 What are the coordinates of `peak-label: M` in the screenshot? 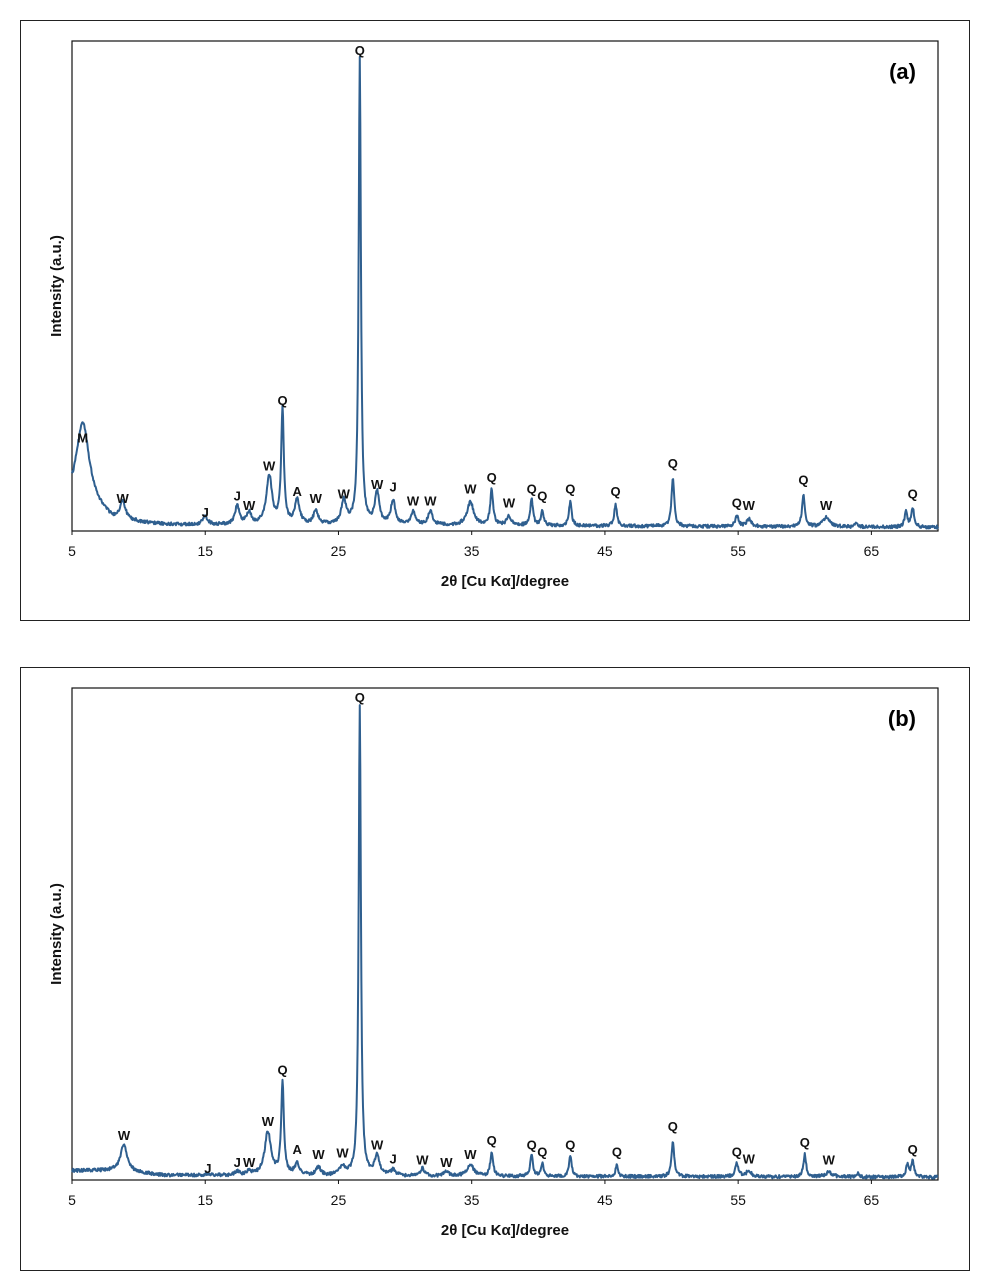 It's located at (82, 437).